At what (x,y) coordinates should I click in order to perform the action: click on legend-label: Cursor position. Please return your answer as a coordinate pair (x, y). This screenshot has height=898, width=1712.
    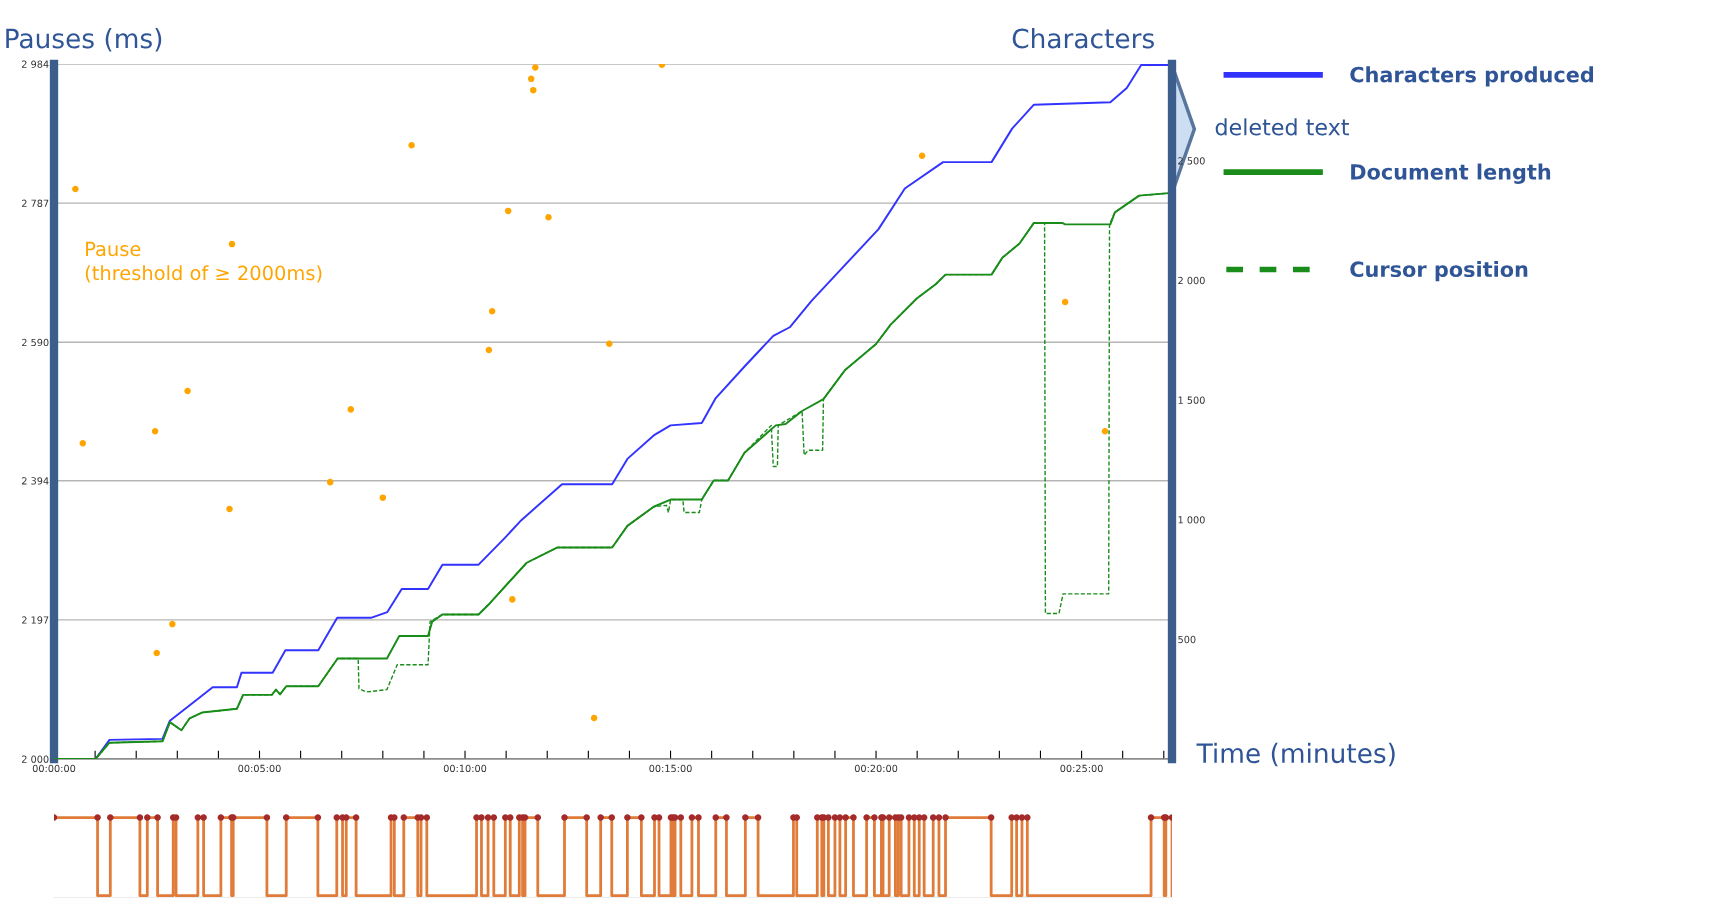
    Looking at the image, I should click on (1439, 271).